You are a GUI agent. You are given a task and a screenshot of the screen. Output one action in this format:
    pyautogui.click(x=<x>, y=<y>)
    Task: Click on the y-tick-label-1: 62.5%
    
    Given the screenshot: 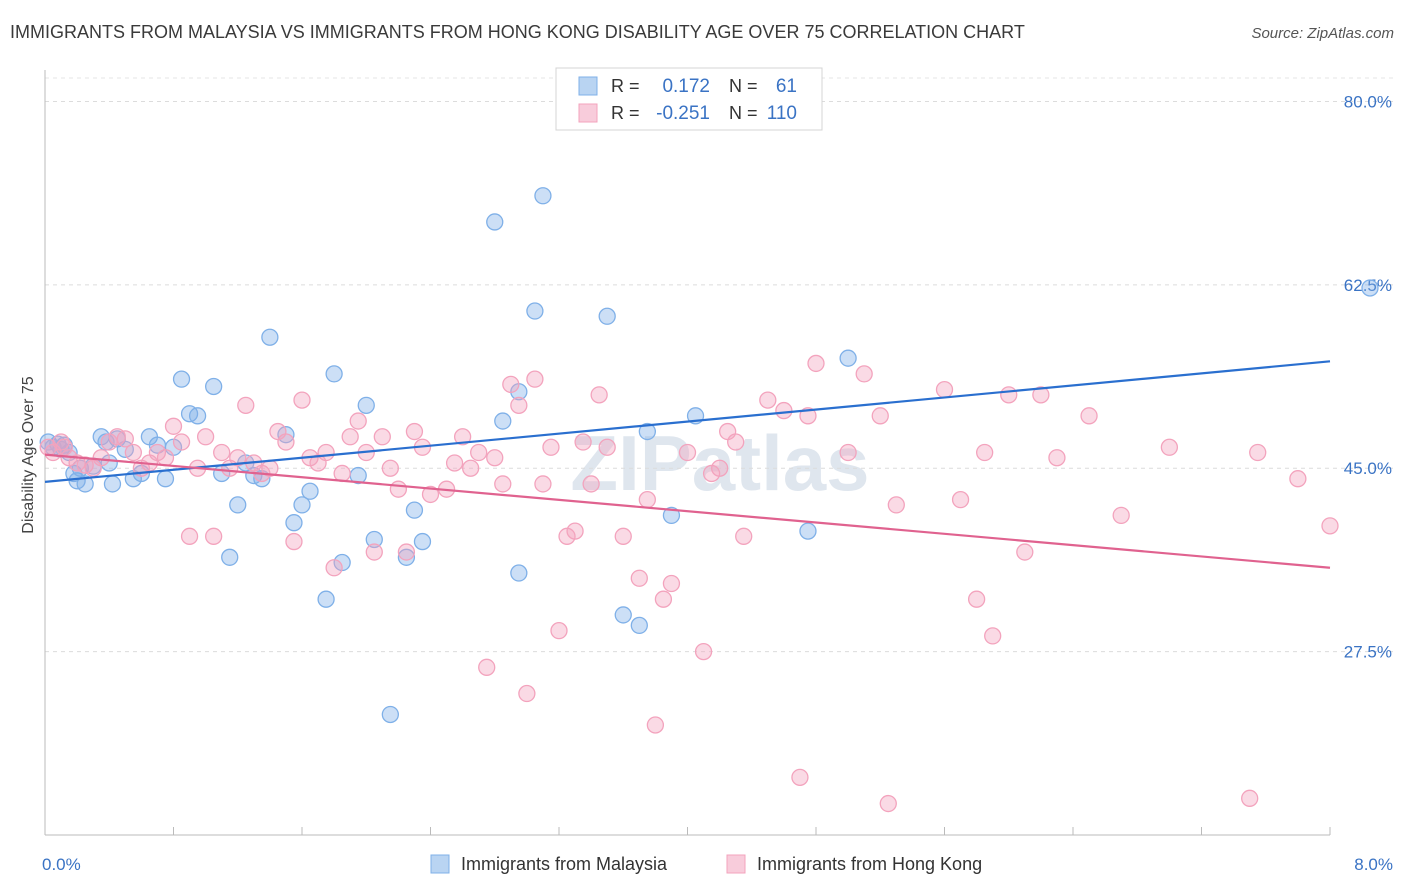 What is the action you would take?
    pyautogui.click(x=1368, y=285)
    